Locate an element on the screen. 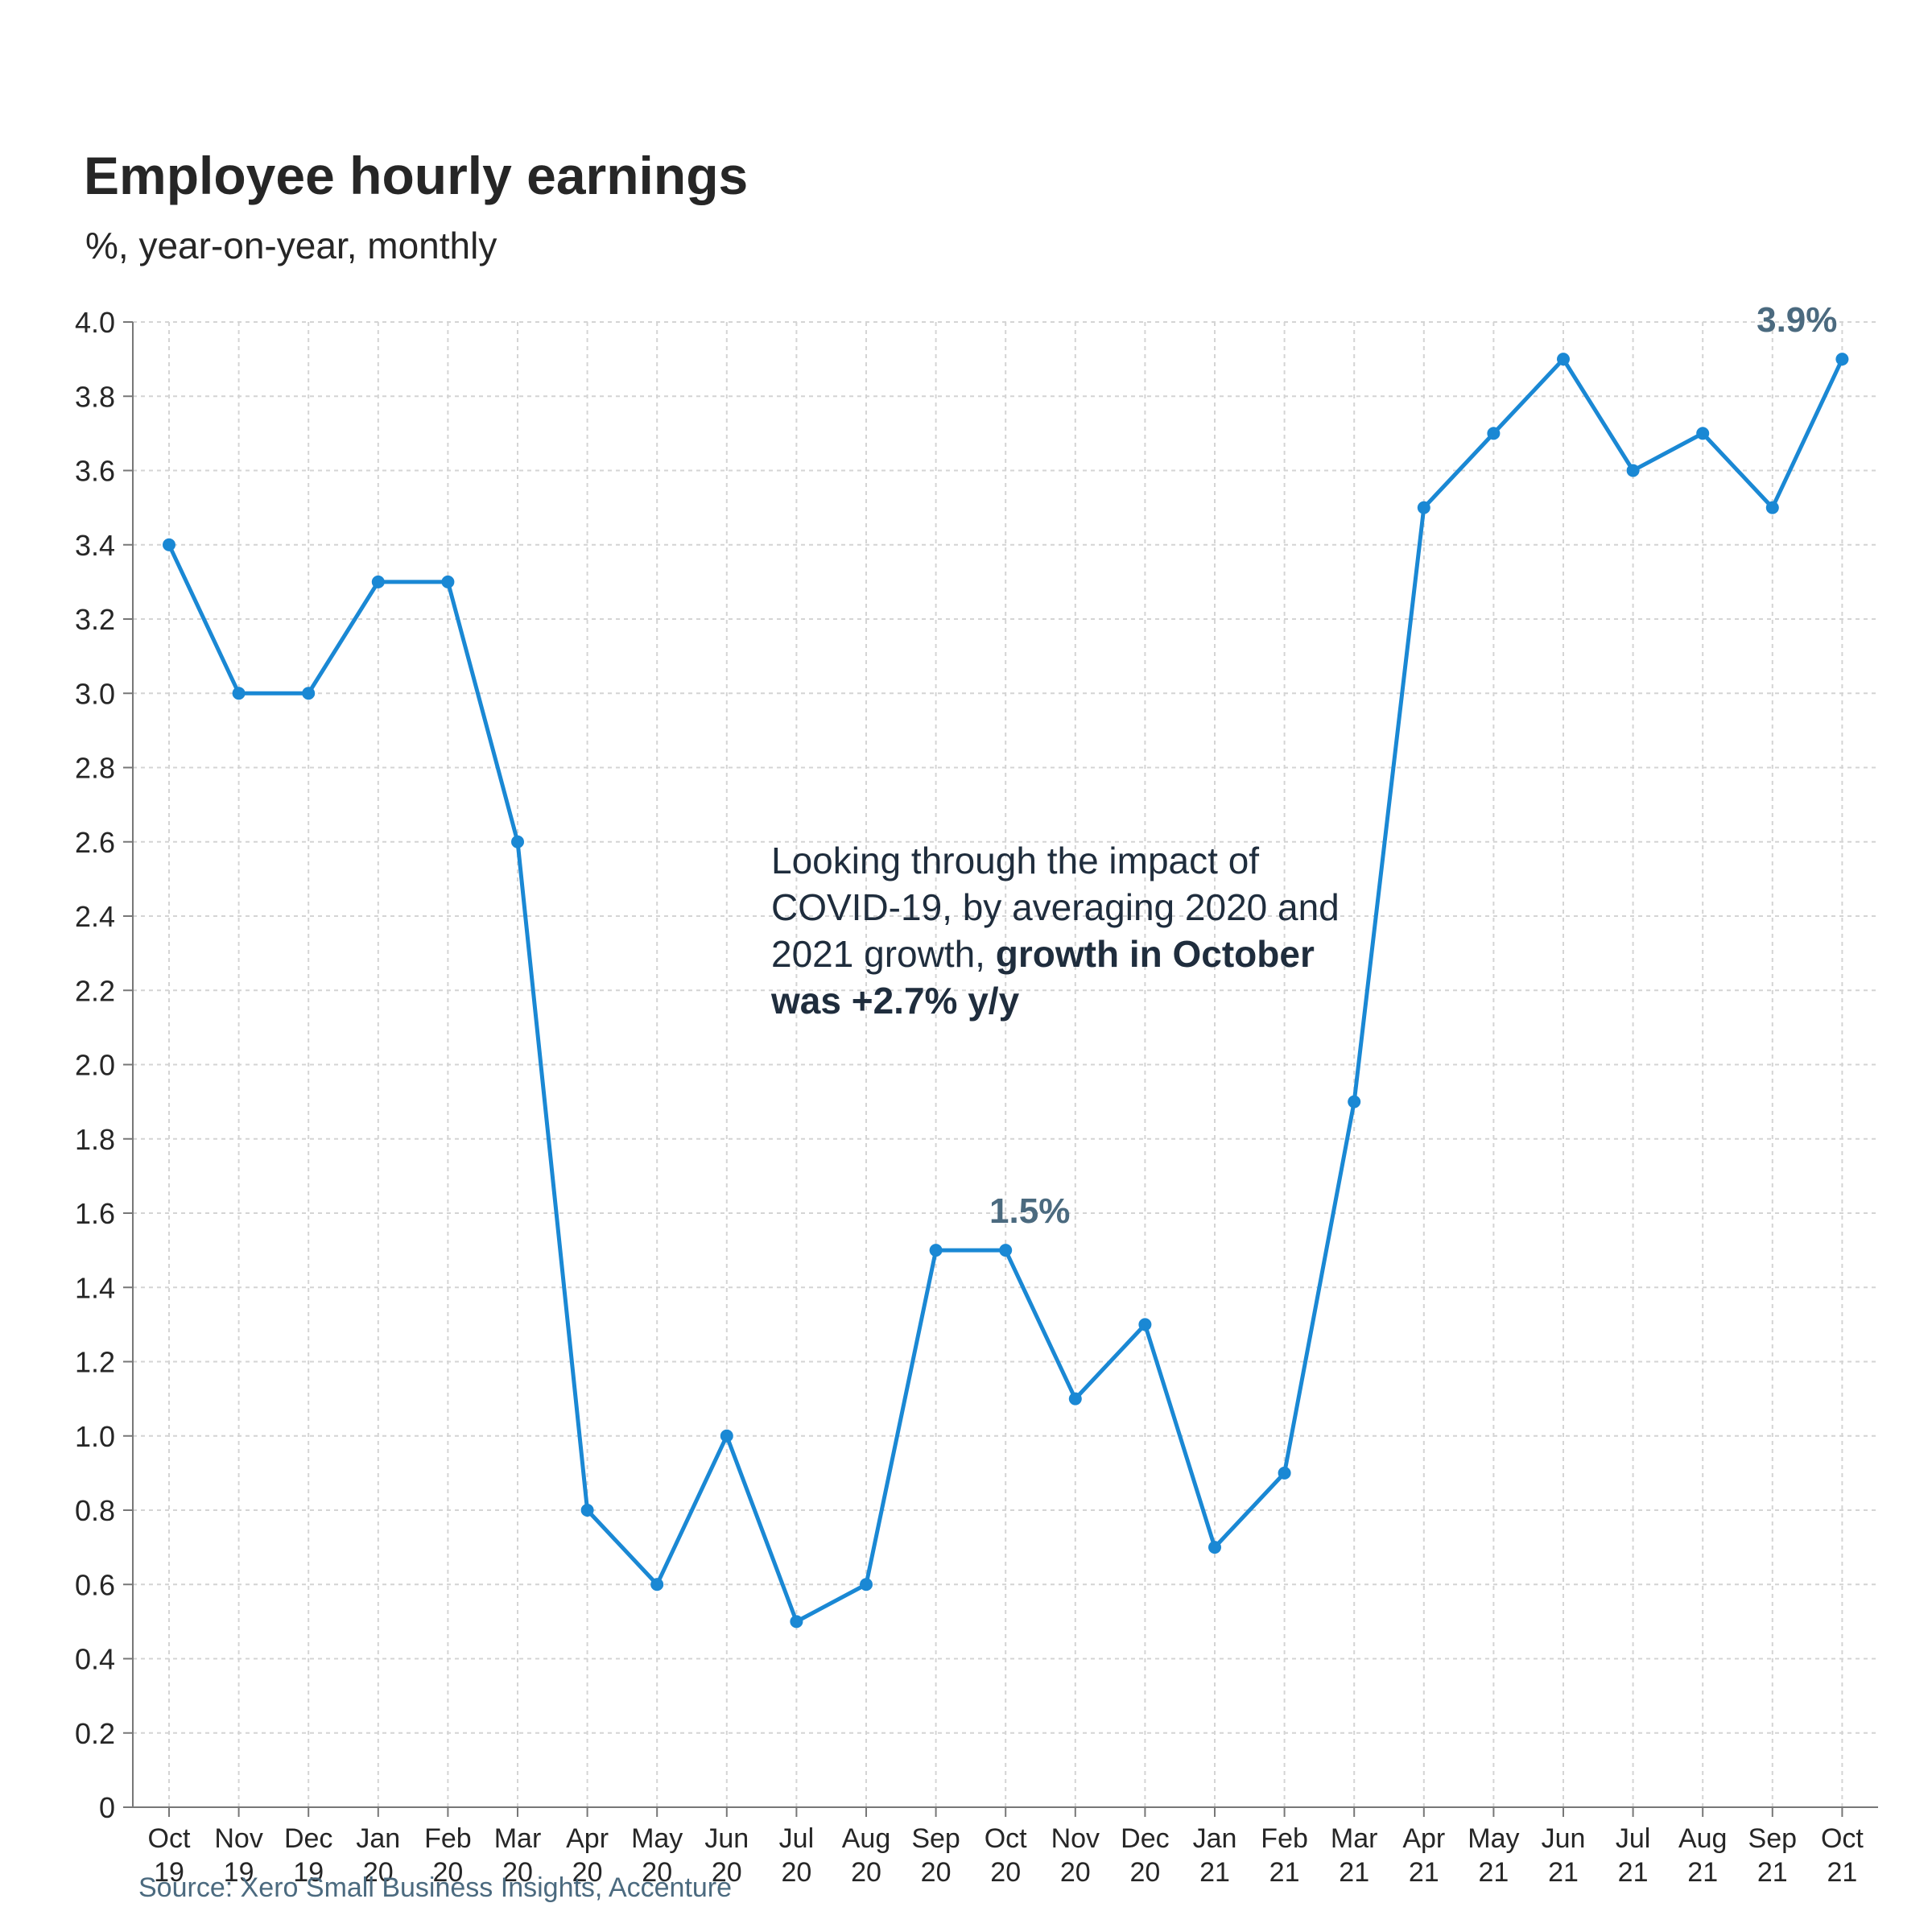 This screenshot has width=1932, height=1932. data-callout-label: 3.9% is located at coordinates (1797, 320).